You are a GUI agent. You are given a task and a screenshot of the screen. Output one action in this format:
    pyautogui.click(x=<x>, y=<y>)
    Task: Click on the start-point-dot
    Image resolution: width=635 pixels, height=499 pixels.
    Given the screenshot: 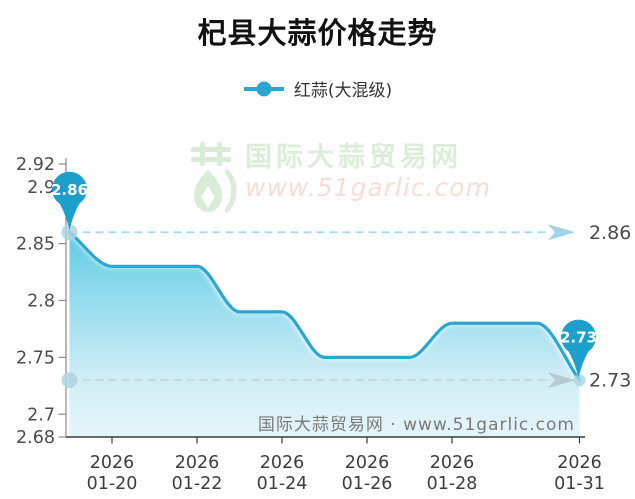 What is the action you would take?
    pyautogui.click(x=69, y=232)
    